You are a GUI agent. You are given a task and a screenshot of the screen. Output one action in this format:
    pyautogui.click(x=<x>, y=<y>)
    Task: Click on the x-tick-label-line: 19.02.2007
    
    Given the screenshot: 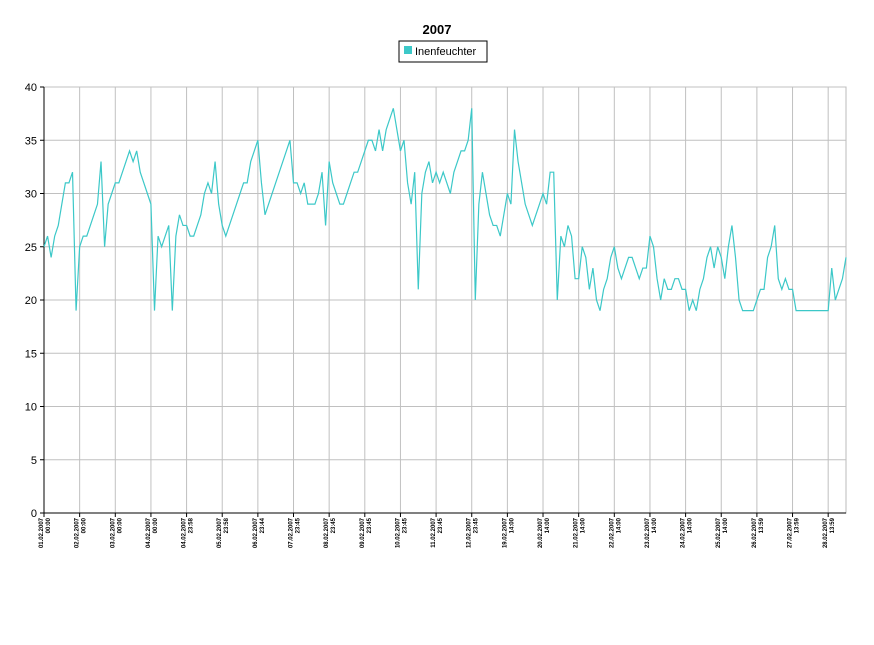 What is the action you would take?
    pyautogui.click(x=505, y=532)
    